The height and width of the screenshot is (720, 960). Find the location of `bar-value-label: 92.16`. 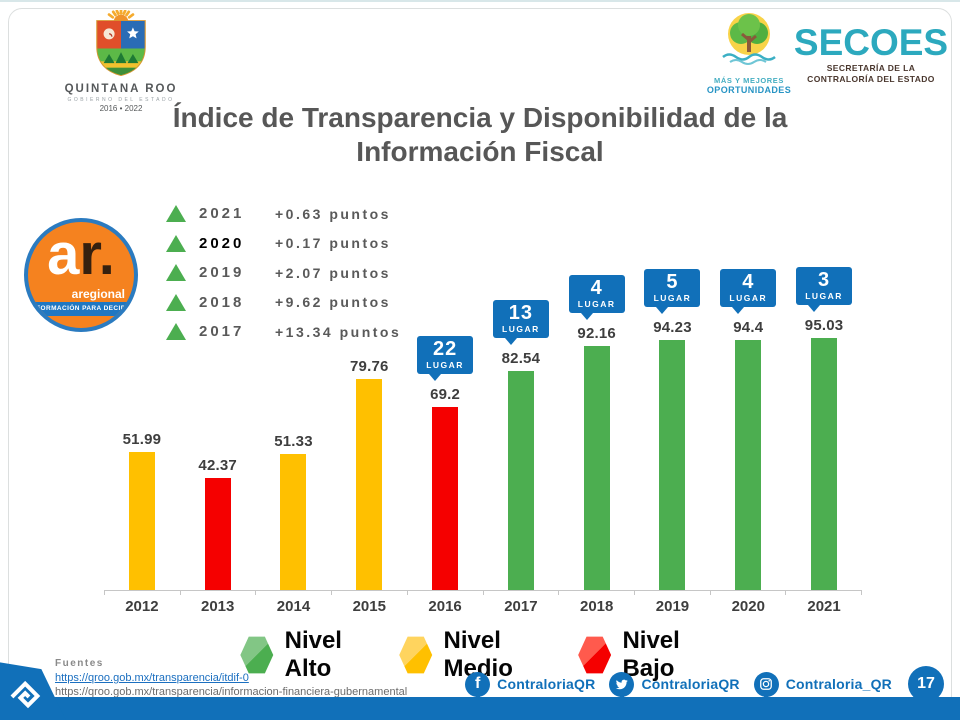

bar-value-label: 92.16 is located at coordinates (596, 333).